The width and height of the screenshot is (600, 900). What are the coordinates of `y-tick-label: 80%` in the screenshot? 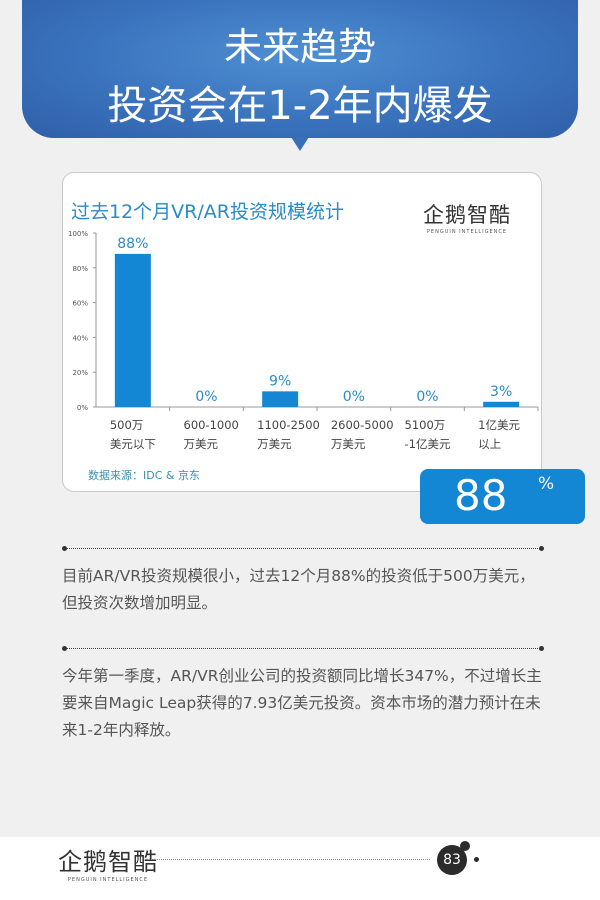 It's located at (80, 269).